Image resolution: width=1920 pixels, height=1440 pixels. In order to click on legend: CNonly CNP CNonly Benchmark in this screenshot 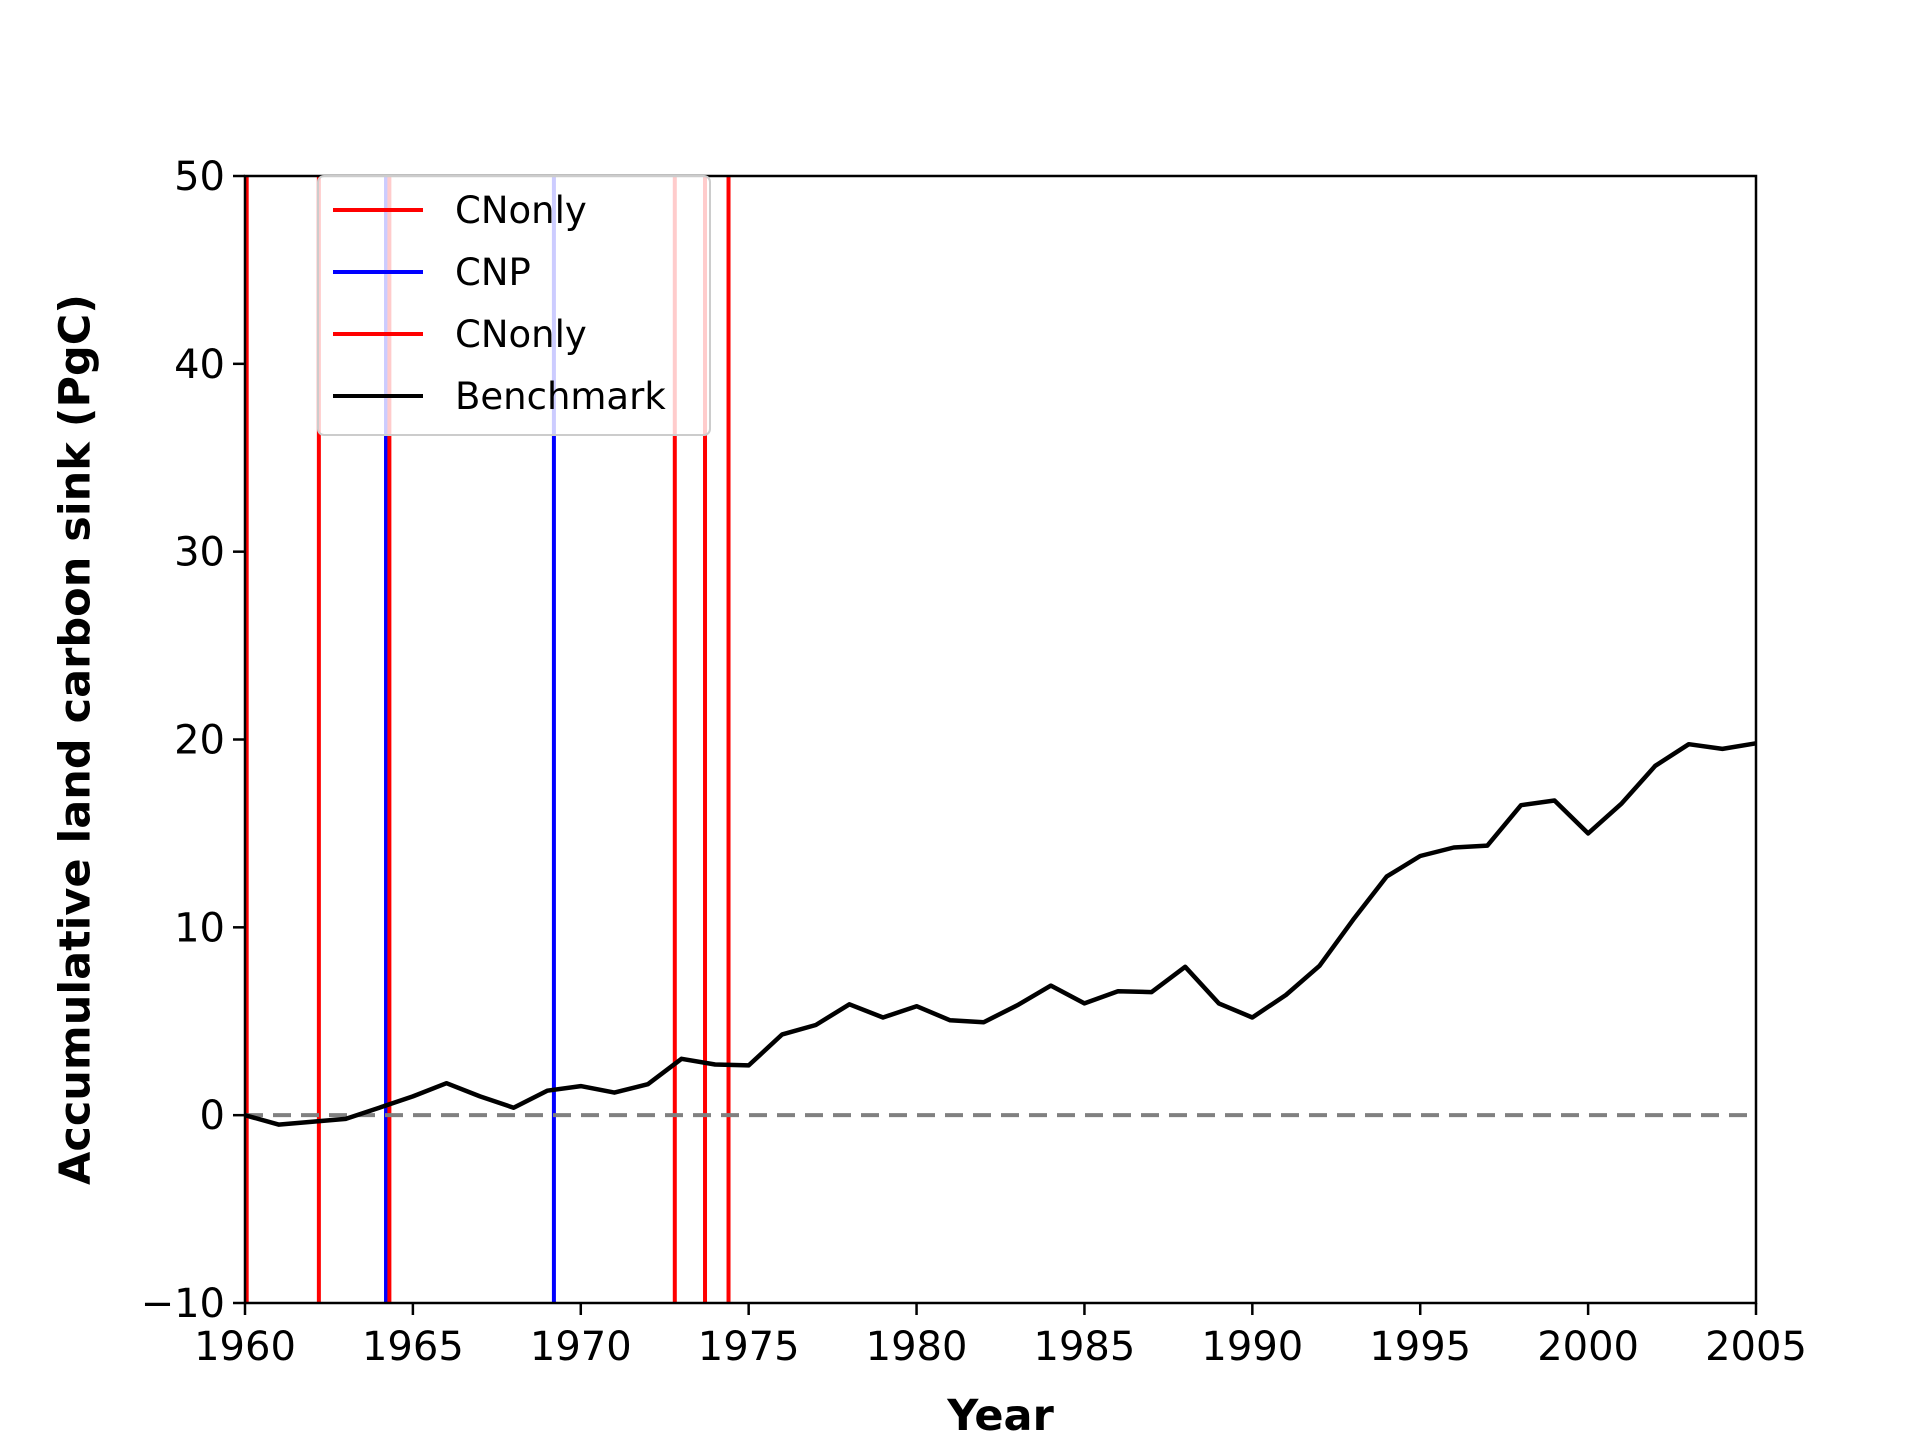, I will do `click(514, 305)`.